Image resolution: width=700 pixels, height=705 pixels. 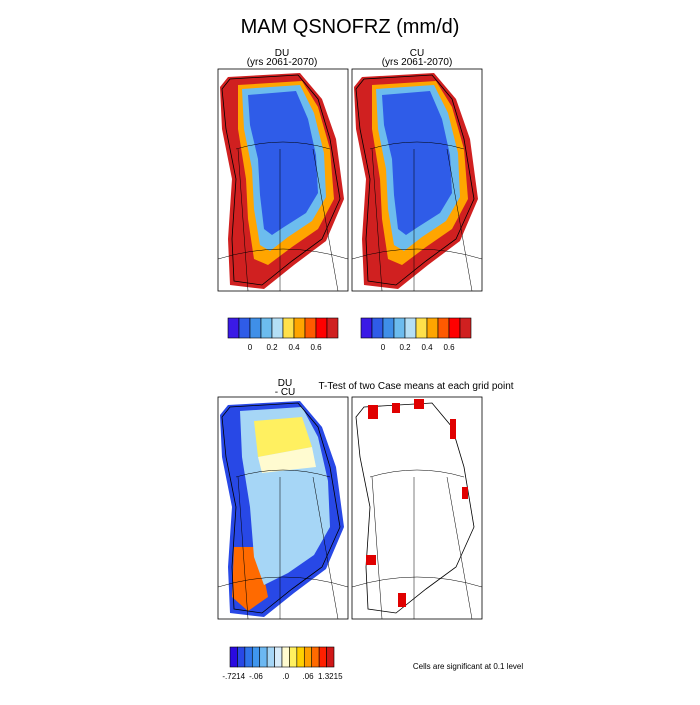 I want to click on panel-title: CU, so click(x=417, y=53).